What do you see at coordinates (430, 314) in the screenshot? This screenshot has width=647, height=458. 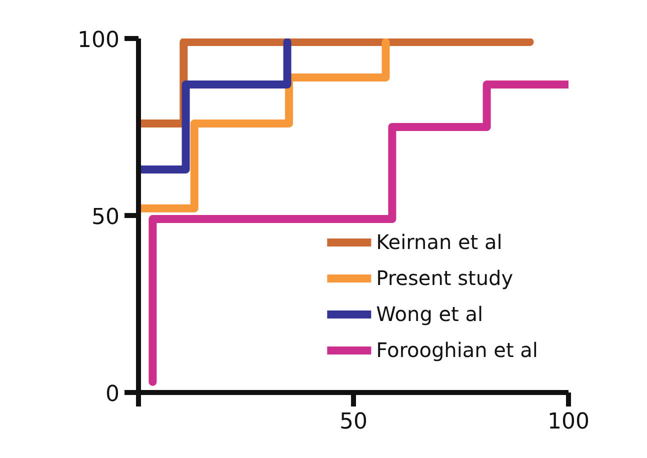 I see `legend-label: Wong et al` at bounding box center [430, 314].